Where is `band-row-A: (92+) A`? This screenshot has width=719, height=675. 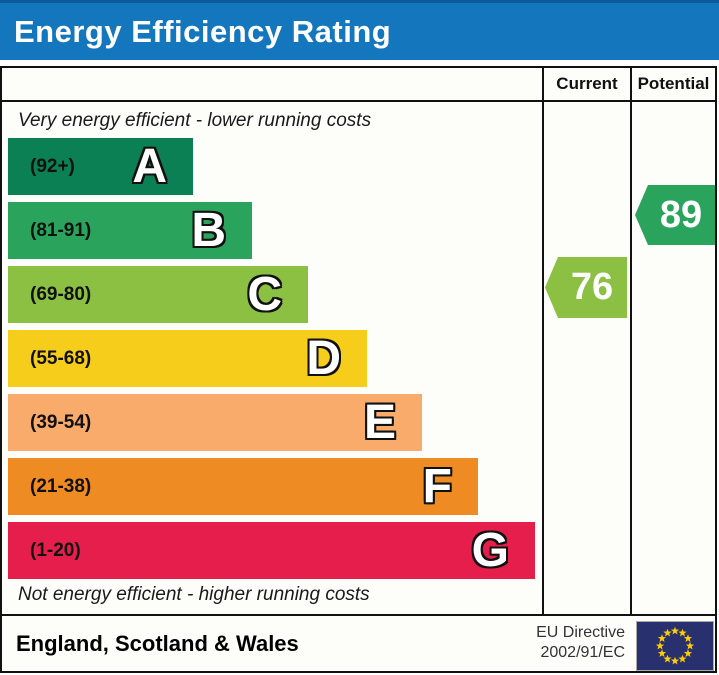
band-row-A: (92+) A is located at coordinates (271, 166).